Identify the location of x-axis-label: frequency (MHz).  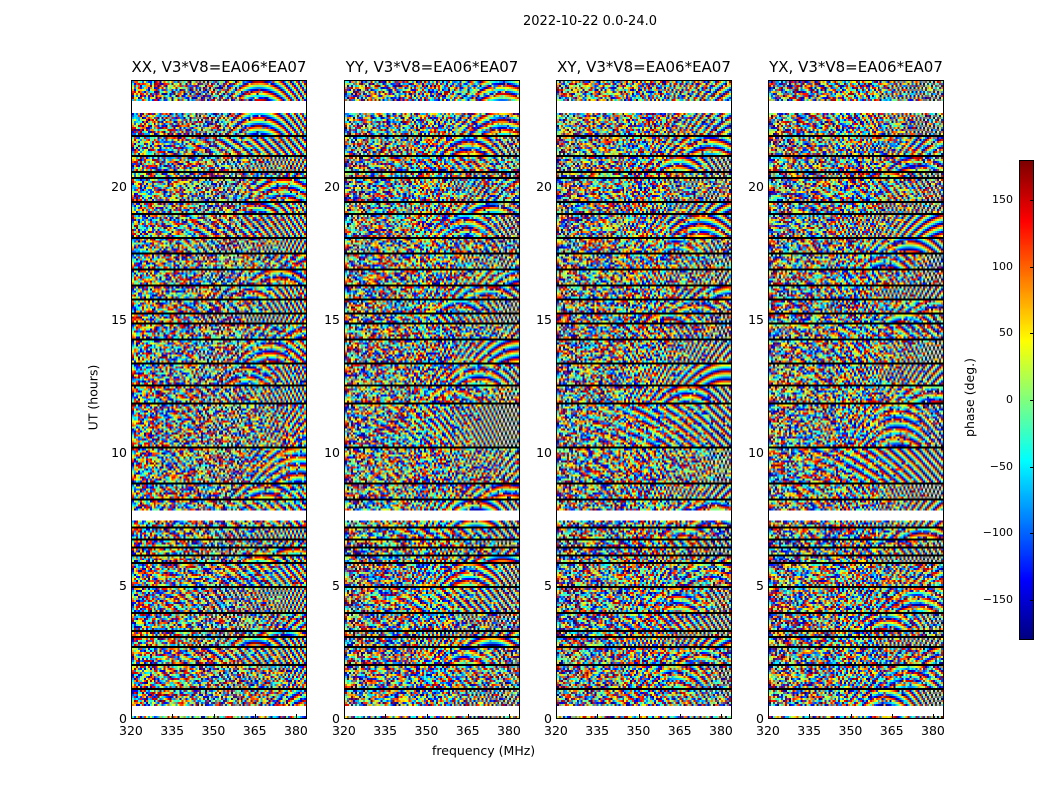
(484, 750).